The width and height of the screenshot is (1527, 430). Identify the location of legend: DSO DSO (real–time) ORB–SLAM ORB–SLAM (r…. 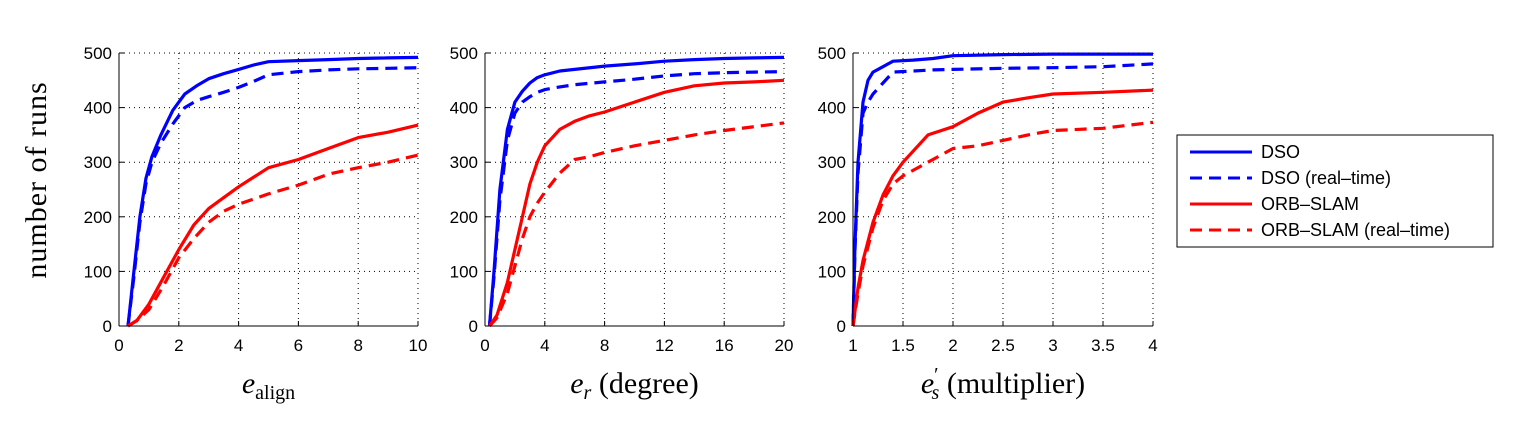
(1335, 191).